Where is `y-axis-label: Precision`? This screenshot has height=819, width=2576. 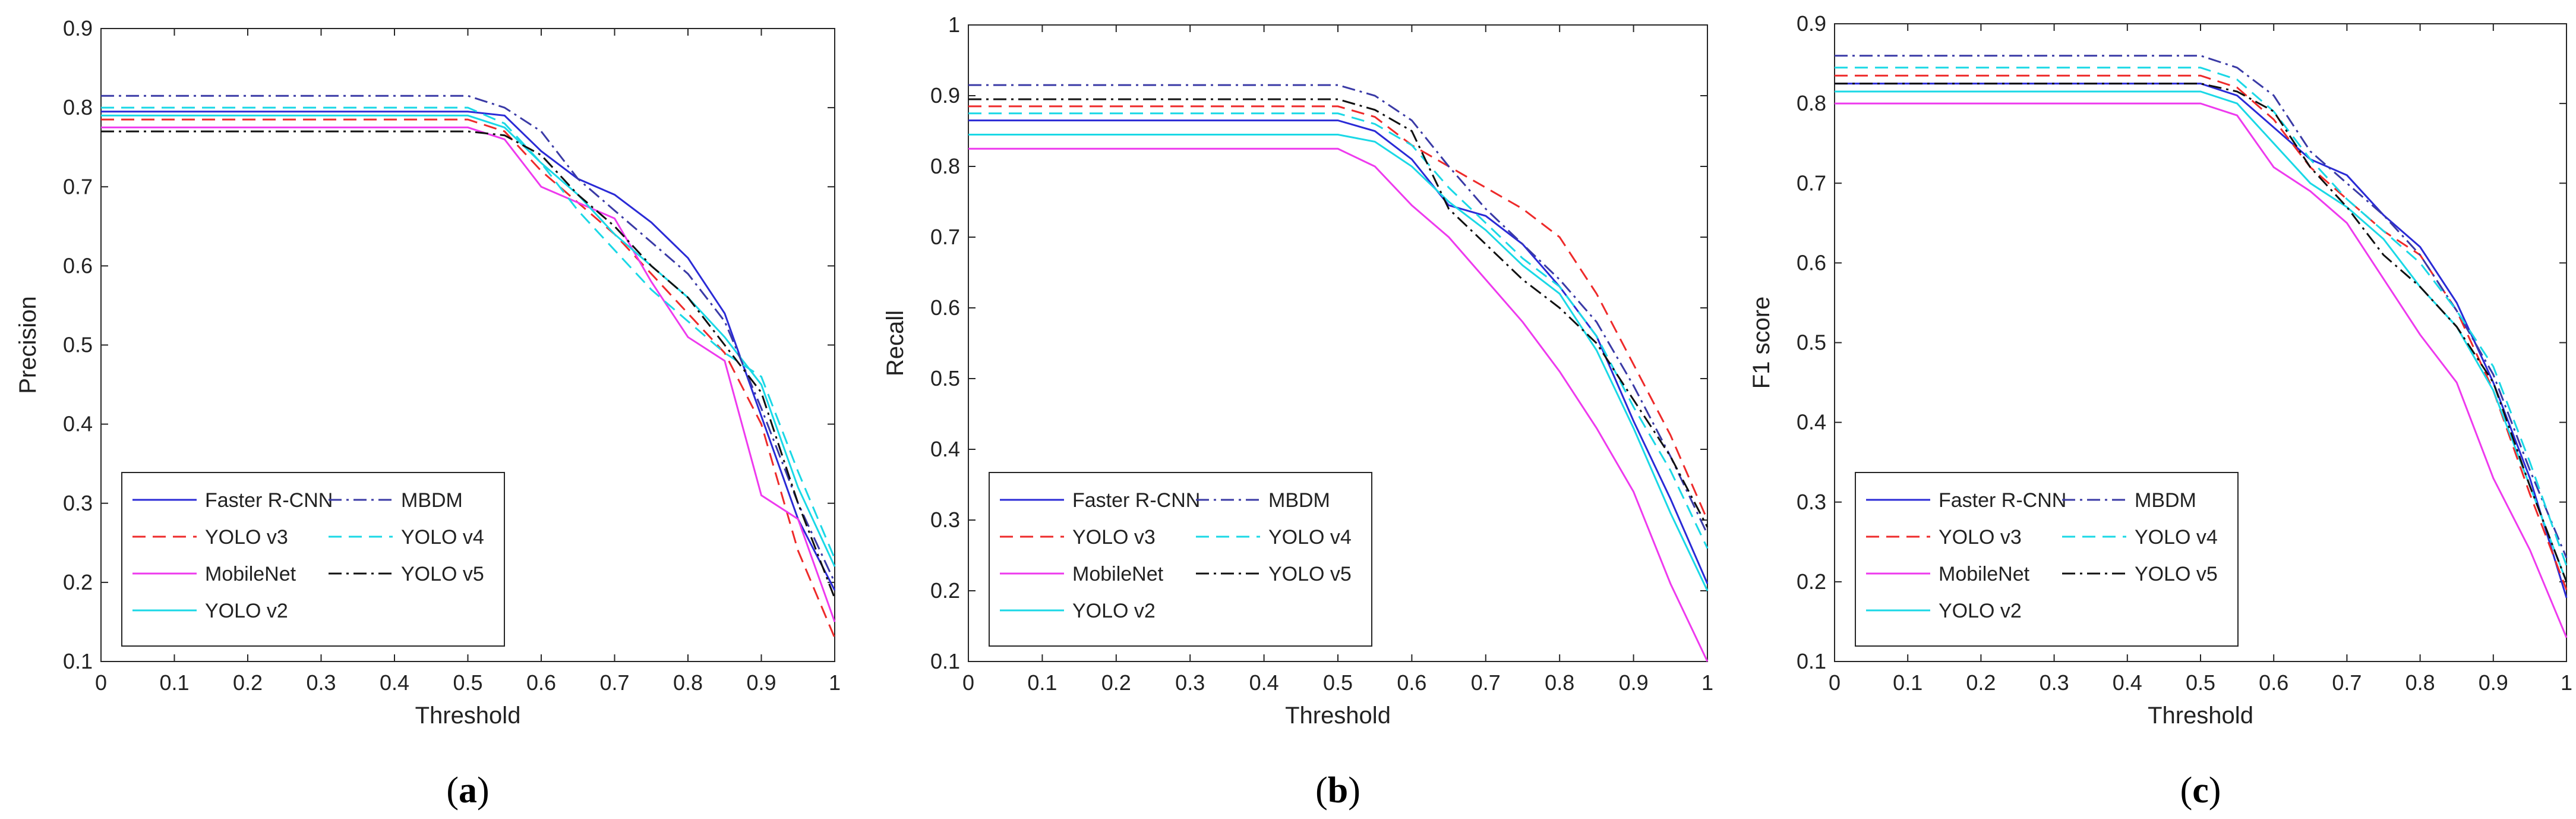 y-axis-label: Precision is located at coordinates (28, 345).